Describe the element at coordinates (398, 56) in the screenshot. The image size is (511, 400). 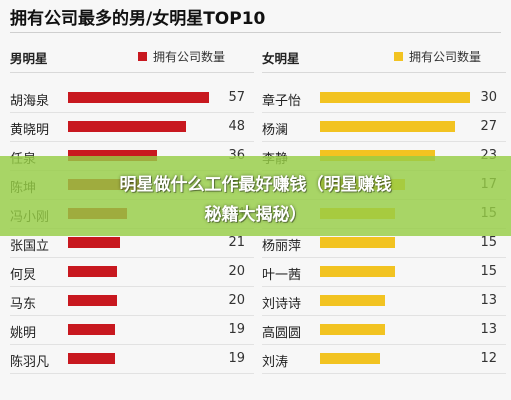
I see `female-legend-swatch` at that location.